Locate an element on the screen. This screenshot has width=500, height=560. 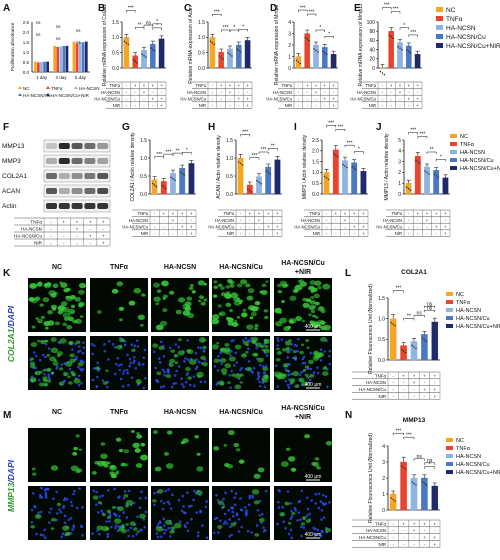
significance-label: * is located at coordinates (430, 465).